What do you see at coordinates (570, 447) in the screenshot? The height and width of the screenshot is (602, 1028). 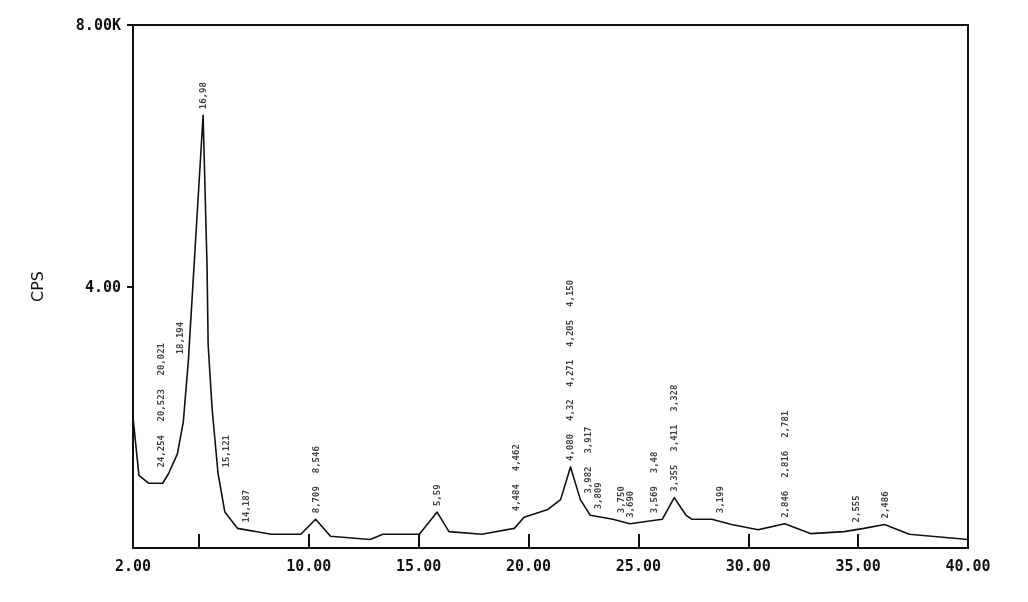 I see `annotation: 4,080` at bounding box center [570, 447].